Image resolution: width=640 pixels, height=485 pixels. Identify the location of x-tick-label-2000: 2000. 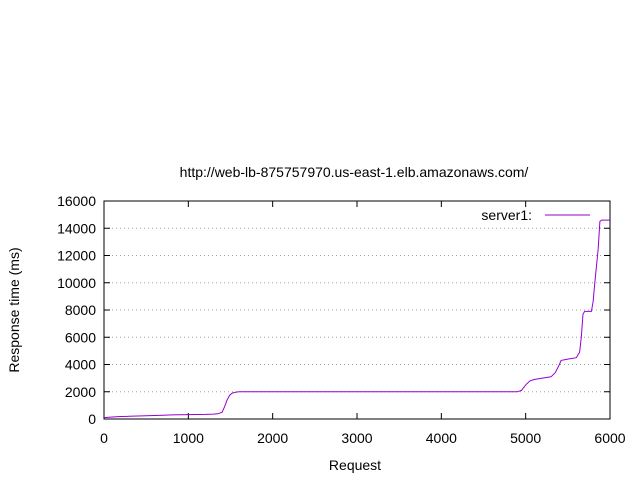
(272, 438).